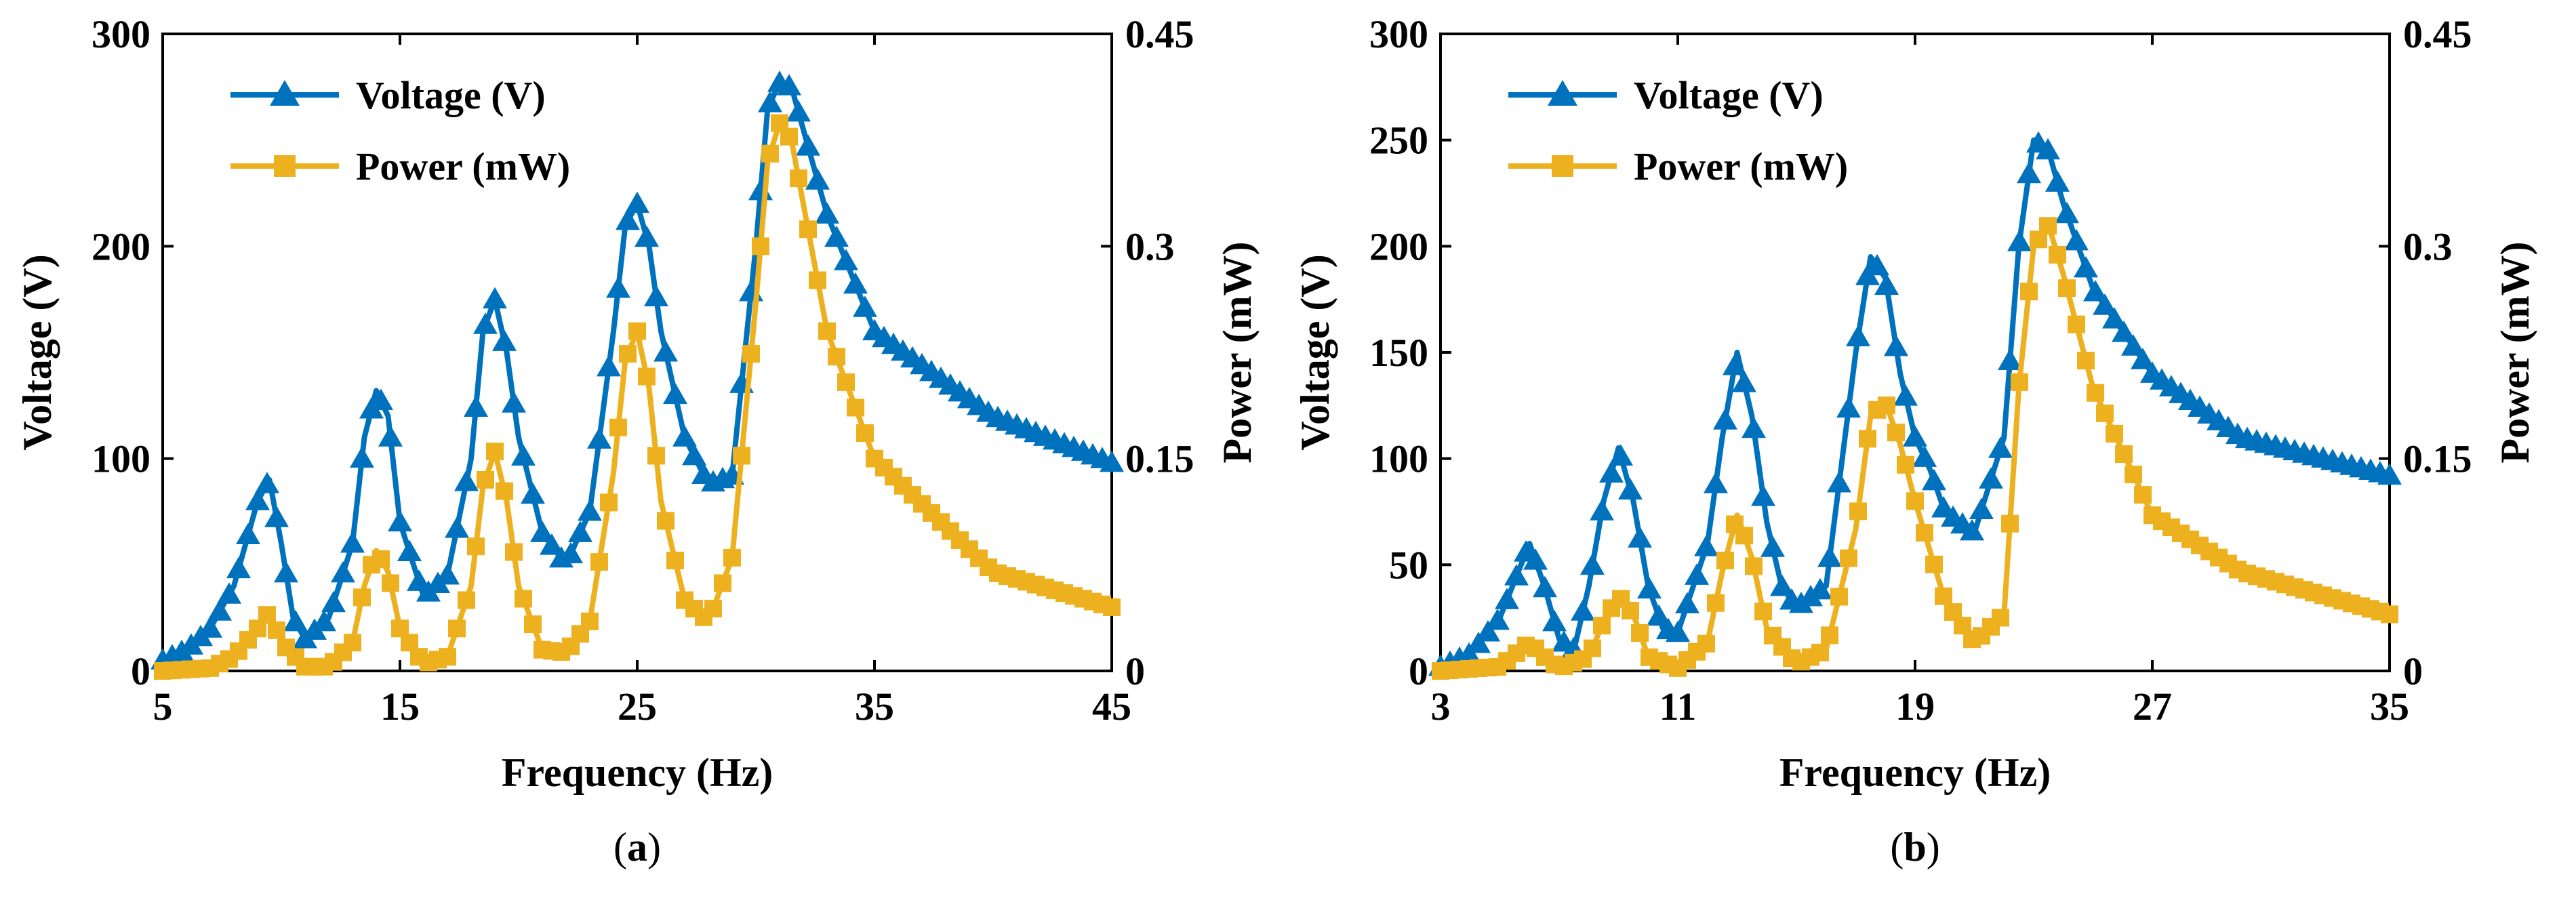 Image resolution: width=2576 pixels, height=900 pixels. I want to click on x-tick-label: 35, so click(2389, 706).